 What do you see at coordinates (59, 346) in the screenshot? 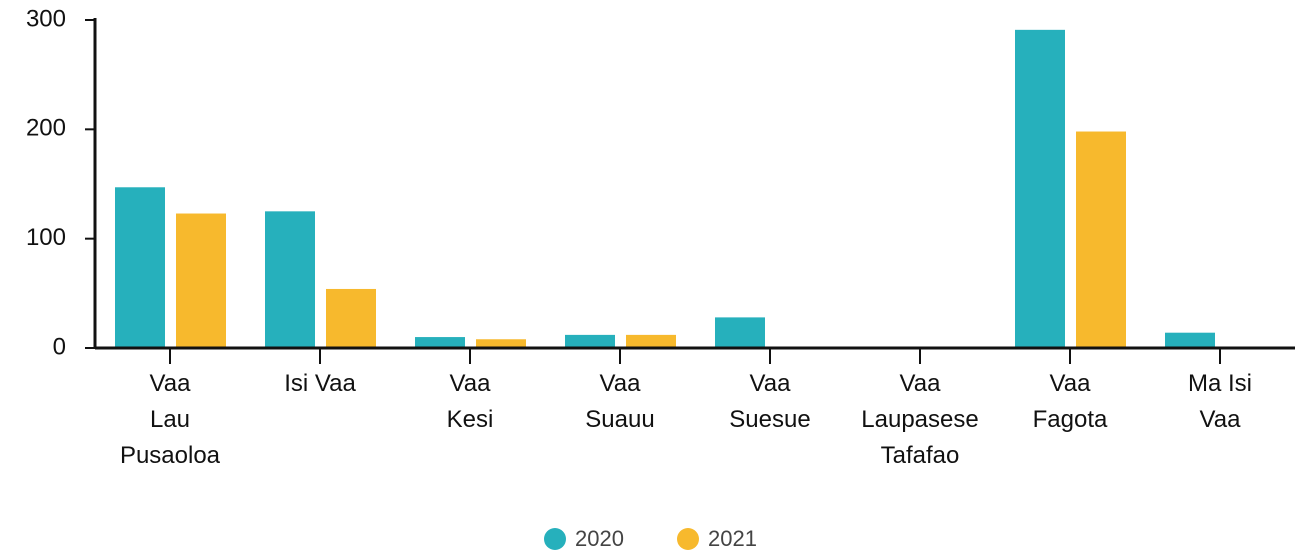
I see `y-tick-label: 0` at bounding box center [59, 346].